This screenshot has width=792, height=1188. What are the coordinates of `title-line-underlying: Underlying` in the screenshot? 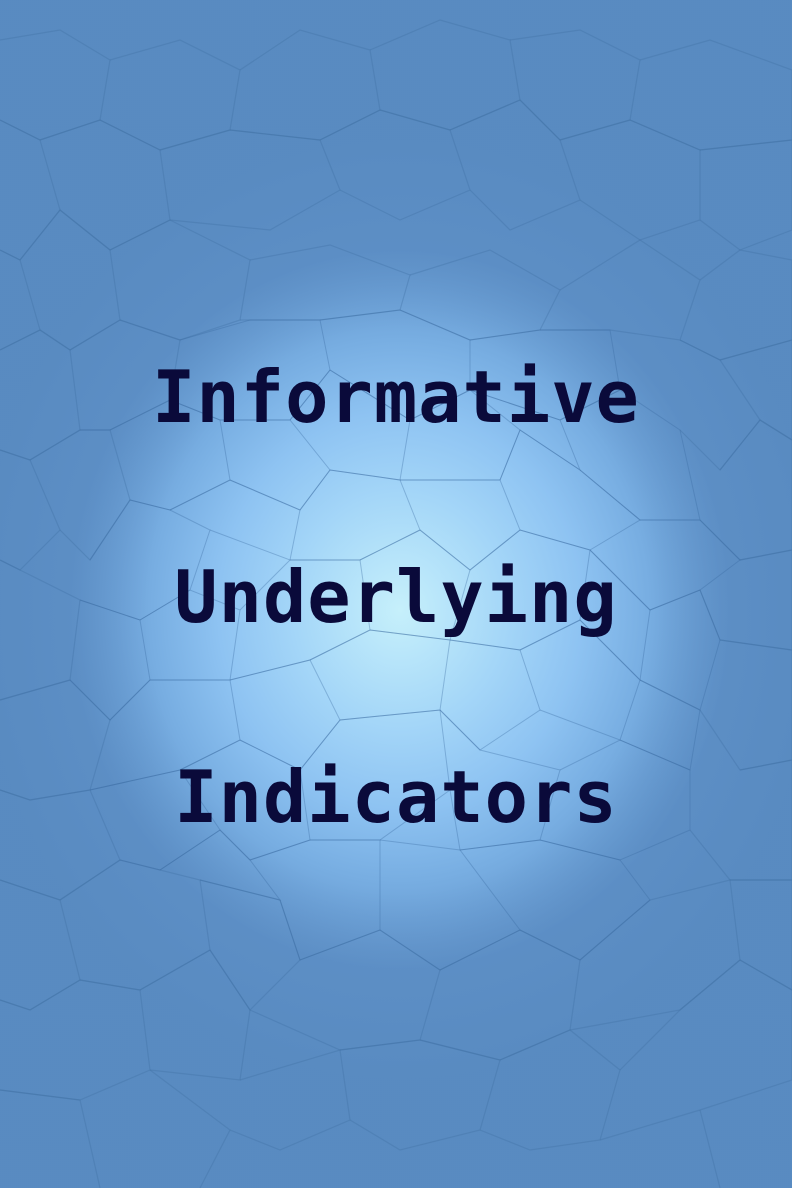 It's located at (396, 597).